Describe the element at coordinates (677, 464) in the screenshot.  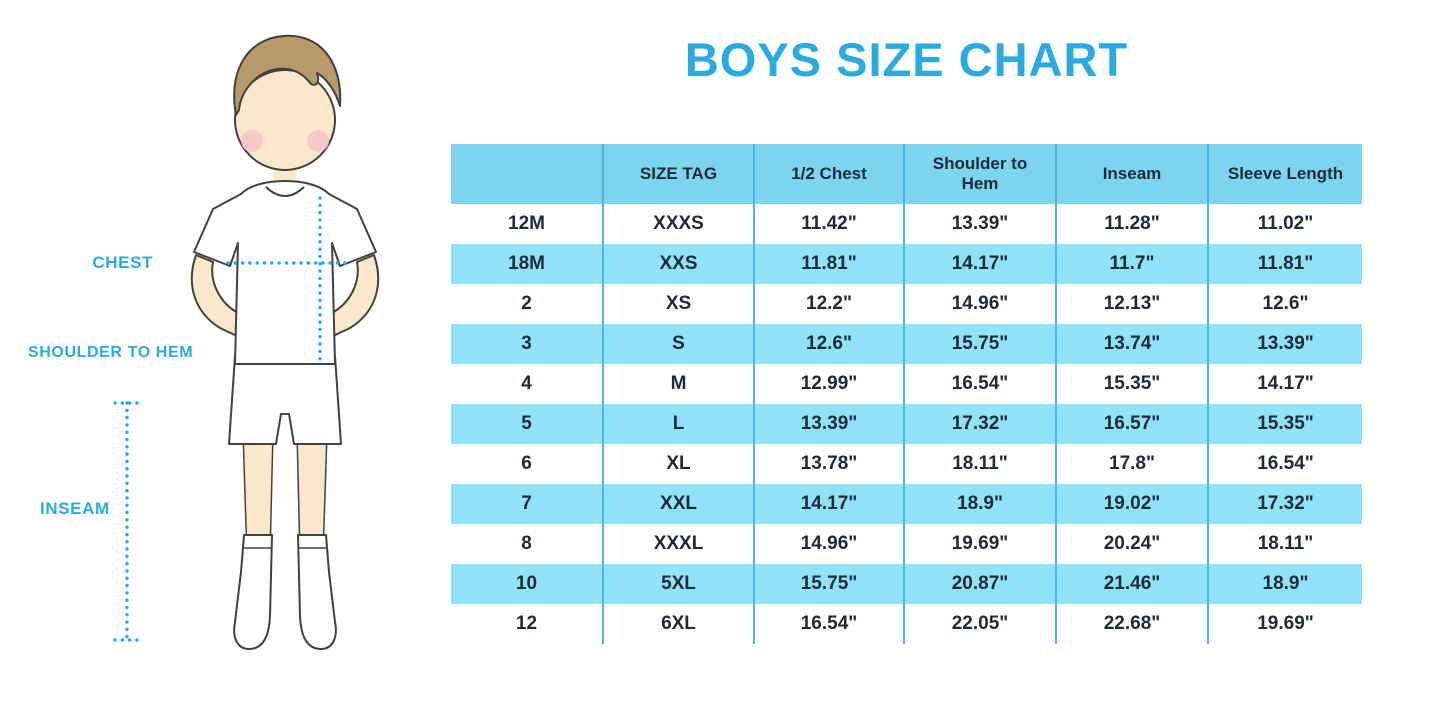
I see `value-cell: XL` at that location.